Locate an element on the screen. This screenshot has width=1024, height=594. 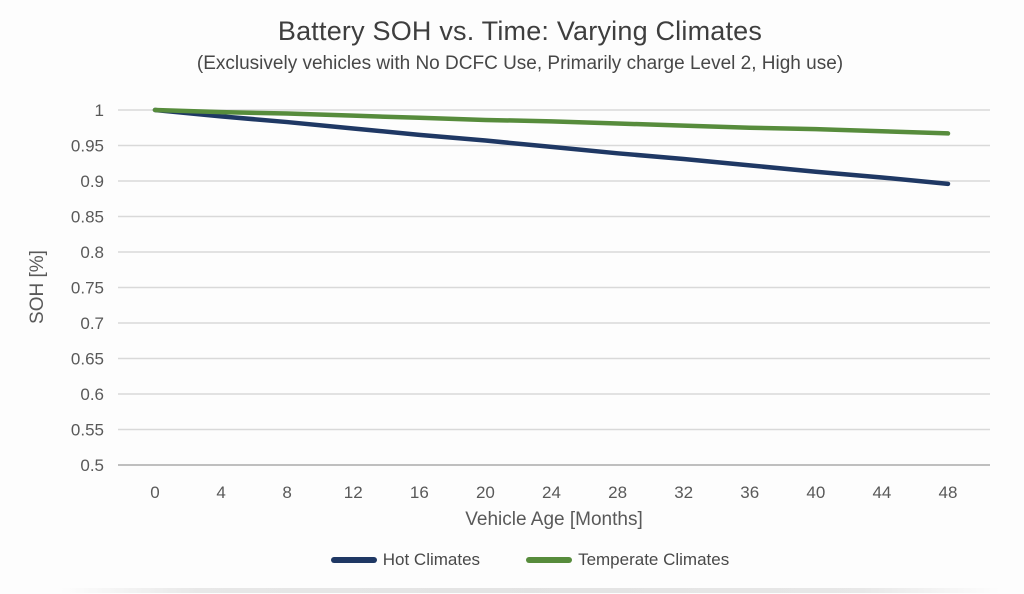
legend-swatch-temperate-climates is located at coordinates (549, 560).